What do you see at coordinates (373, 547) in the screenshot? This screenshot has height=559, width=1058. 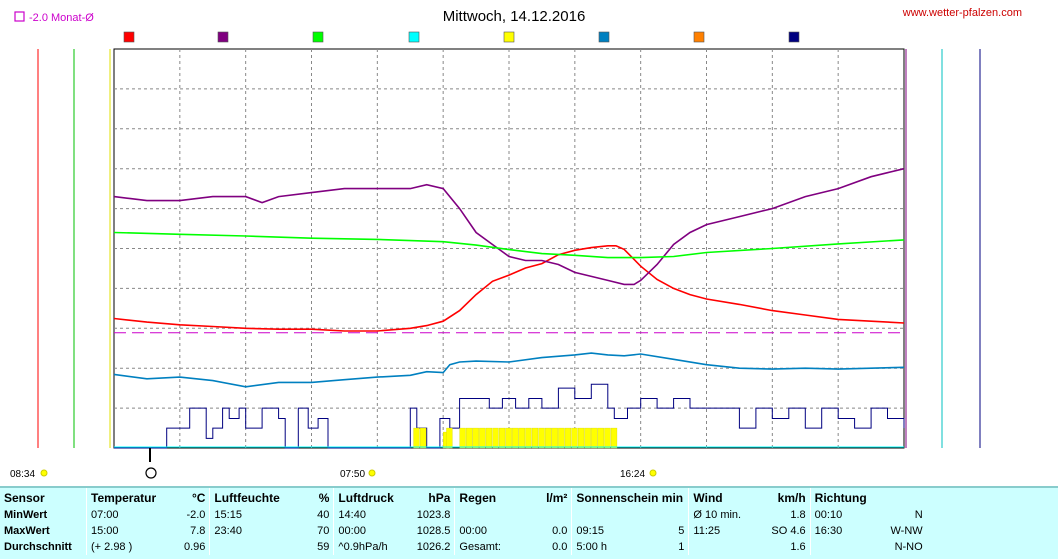 I see `stats-cell: ^0.9hPa/h` at bounding box center [373, 547].